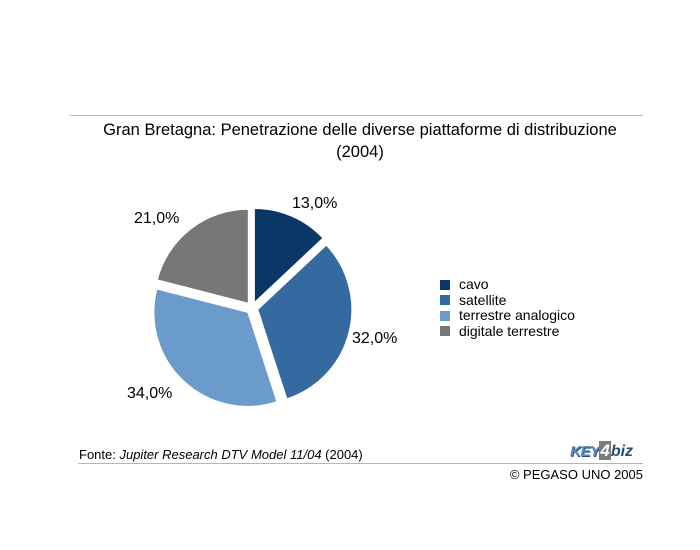  I want to click on source-prefix: Fonte:, so click(99, 454).